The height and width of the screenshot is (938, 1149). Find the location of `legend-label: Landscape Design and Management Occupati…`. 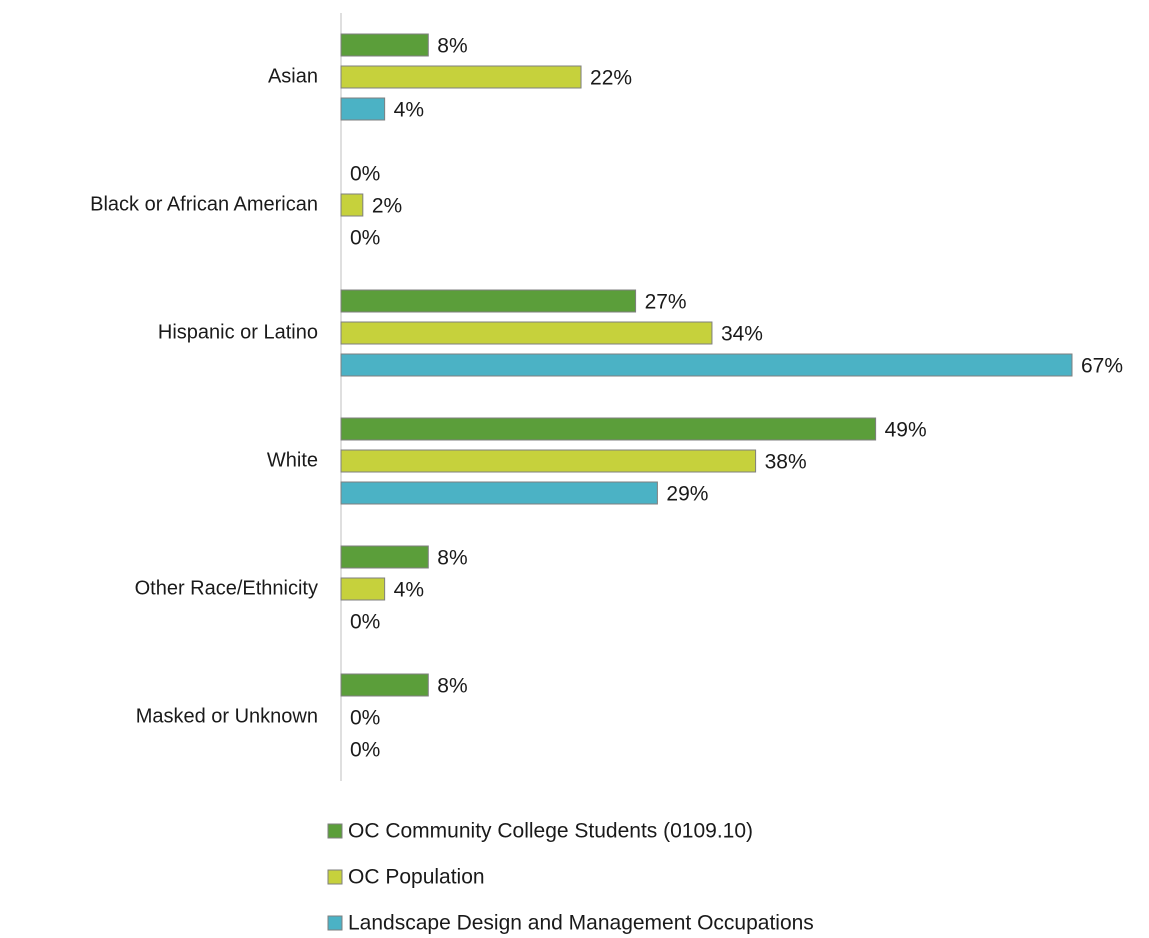

legend-label: Landscape Design and Management Occupati… is located at coordinates (581, 923).